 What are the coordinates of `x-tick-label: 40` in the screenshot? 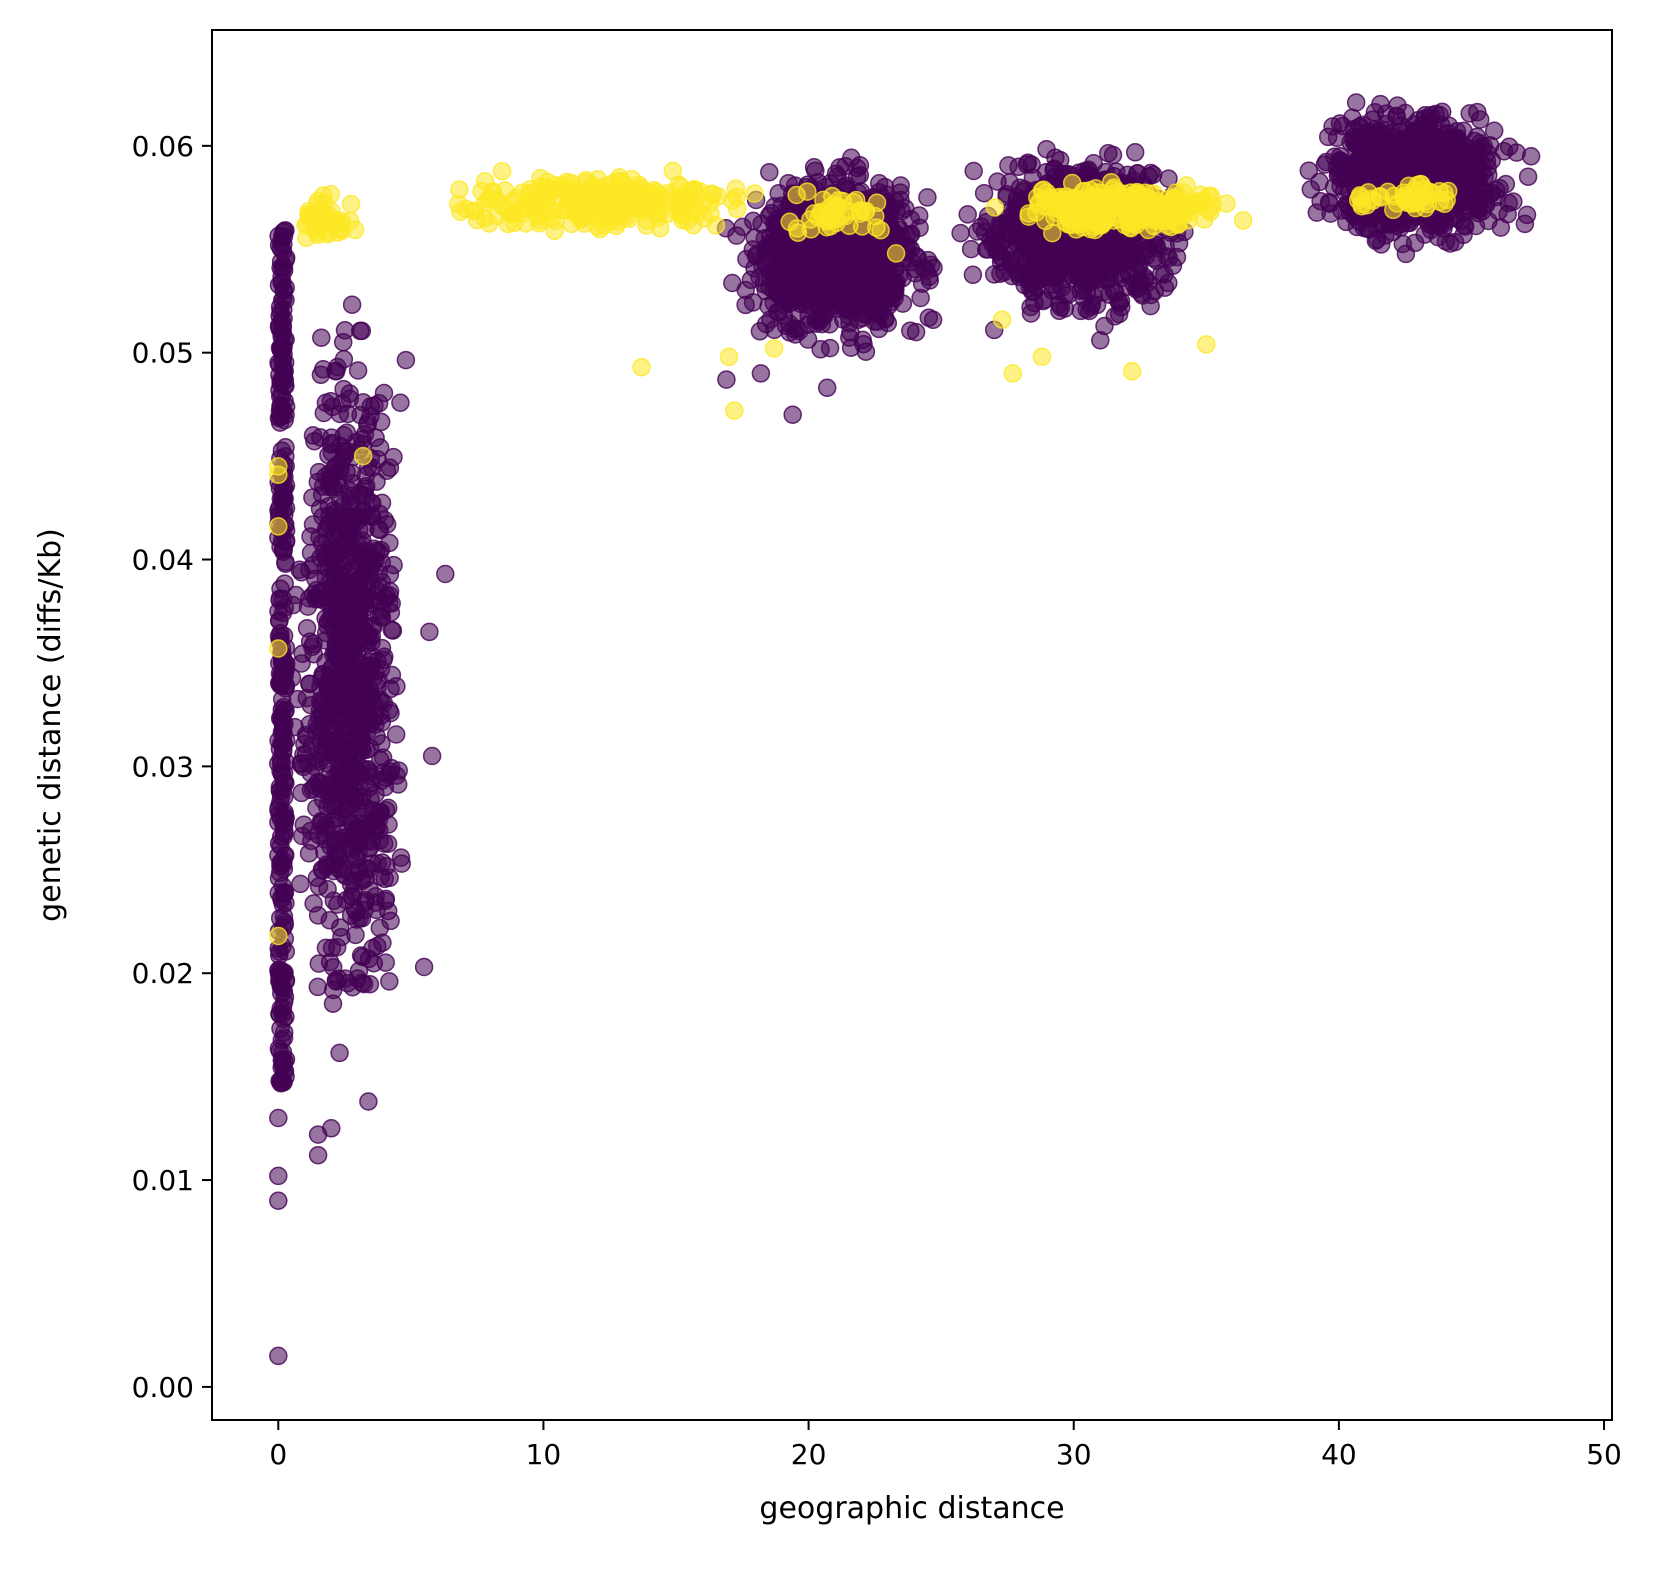 It's located at (1339, 1454).